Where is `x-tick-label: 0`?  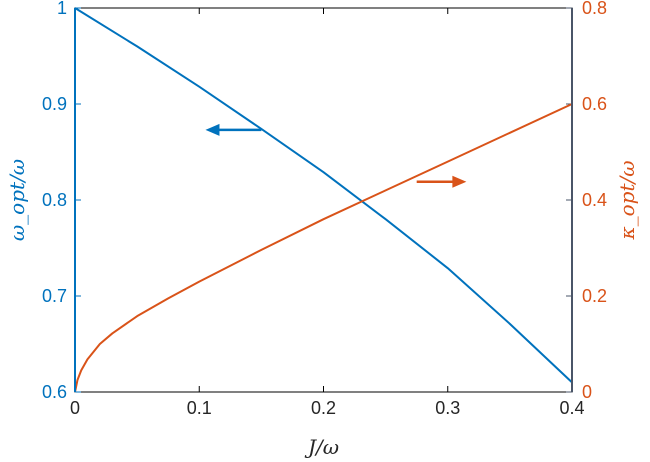 x-tick-label: 0 is located at coordinates (75, 408).